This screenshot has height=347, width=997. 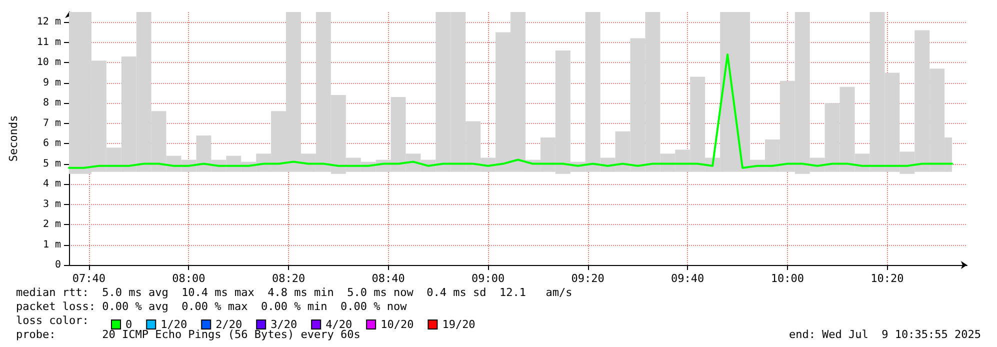 What do you see at coordinates (13, 138) in the screenshot?
I see `y-axis-title: Seconds` at bounding box center [13, 138].